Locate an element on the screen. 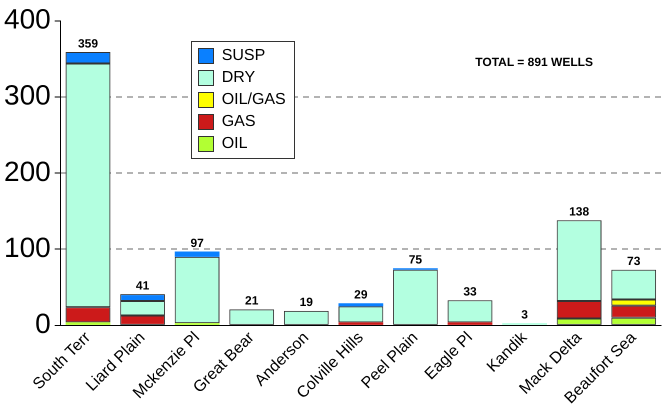 This screenshot has width=671, height=411. legend-label: DRY is located at coordinates (239, 77).